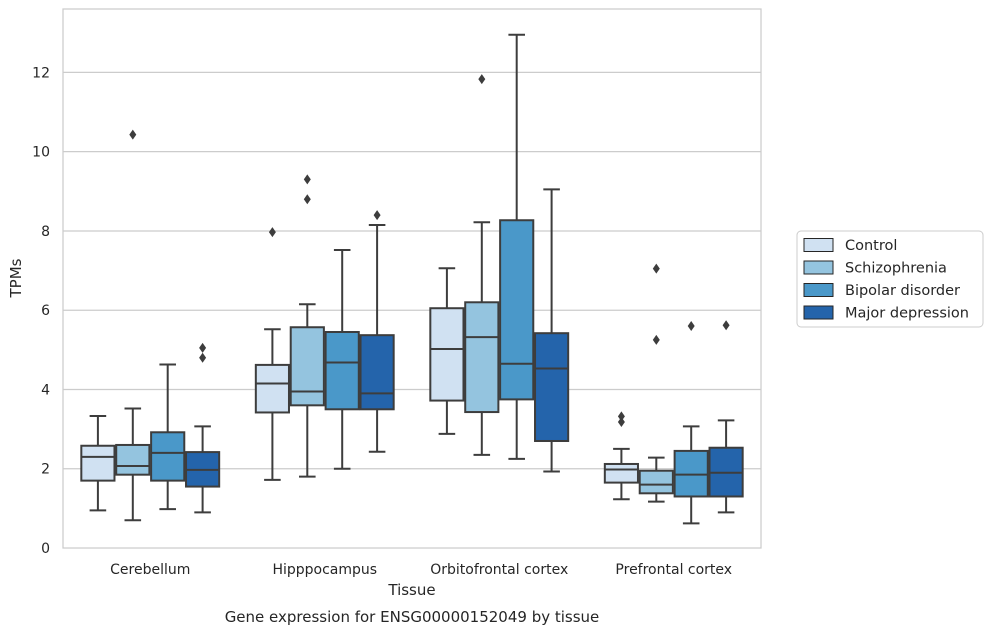 The image size is (992, 634). Describe the element at coordinates (150, 570) in the screenshot. I see `x-tick-label: Cerebellum` at that location.